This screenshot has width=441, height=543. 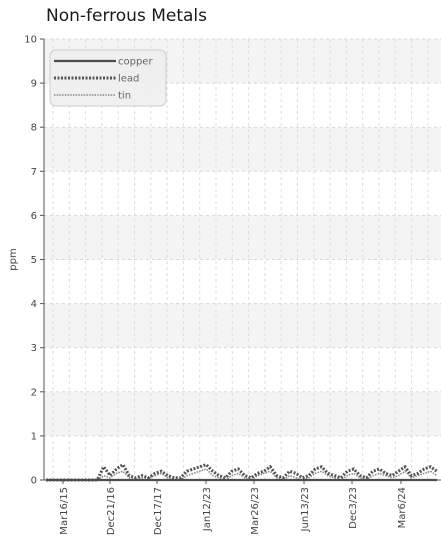 I want to click on y-tick-label: 2, so click(x=34, y=392).